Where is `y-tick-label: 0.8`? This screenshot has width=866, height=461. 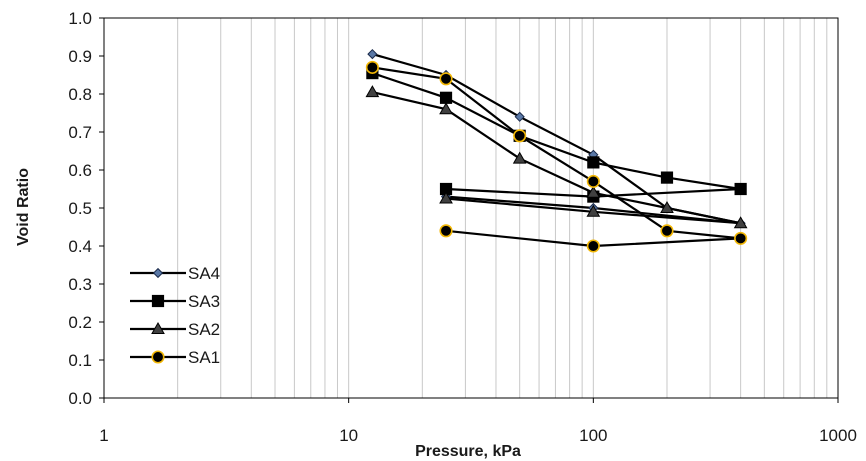 y-tick-label: 0.8 is located at coordinates (80, 94).